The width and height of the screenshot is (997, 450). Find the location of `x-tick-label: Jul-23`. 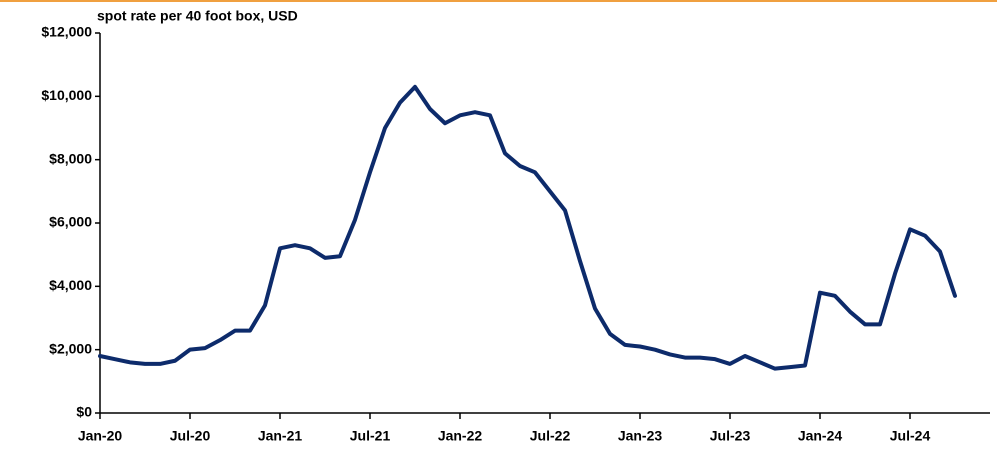

x-tick-label: Jul-23 is located at coordinates (730, 436).